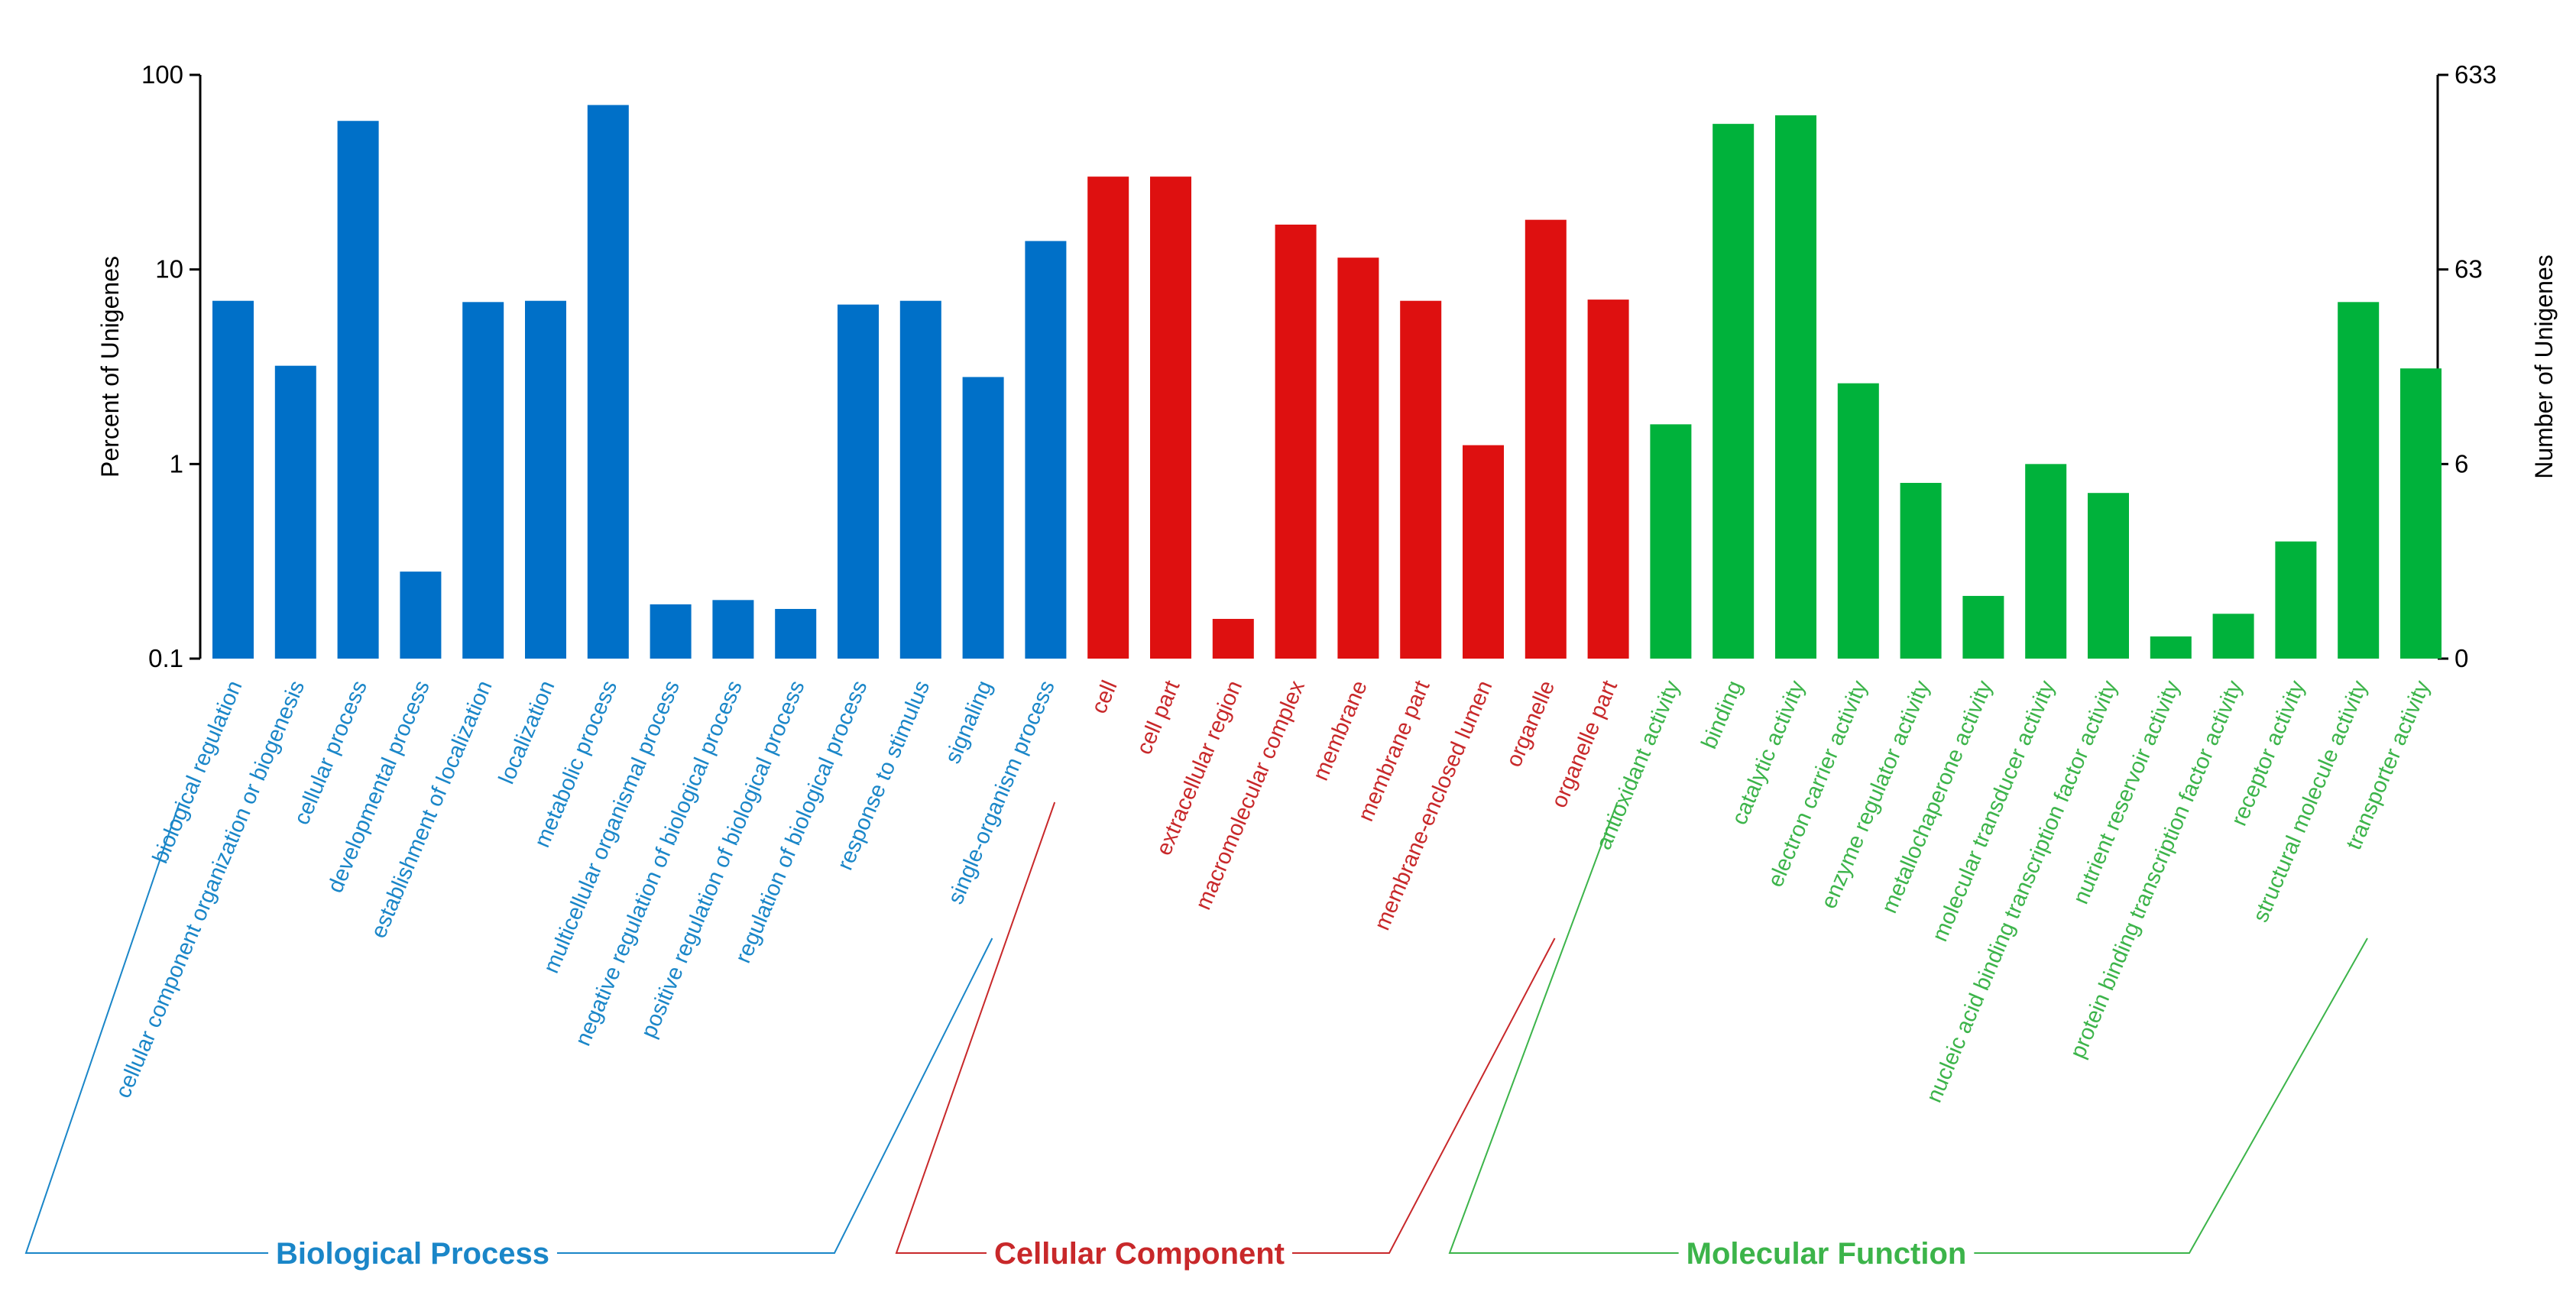 The height and width of the screenshot is (1305, 2576). Describe the element at coordinates (421, 615) in the screenshot. I see `bar-developmental-process` at that location.